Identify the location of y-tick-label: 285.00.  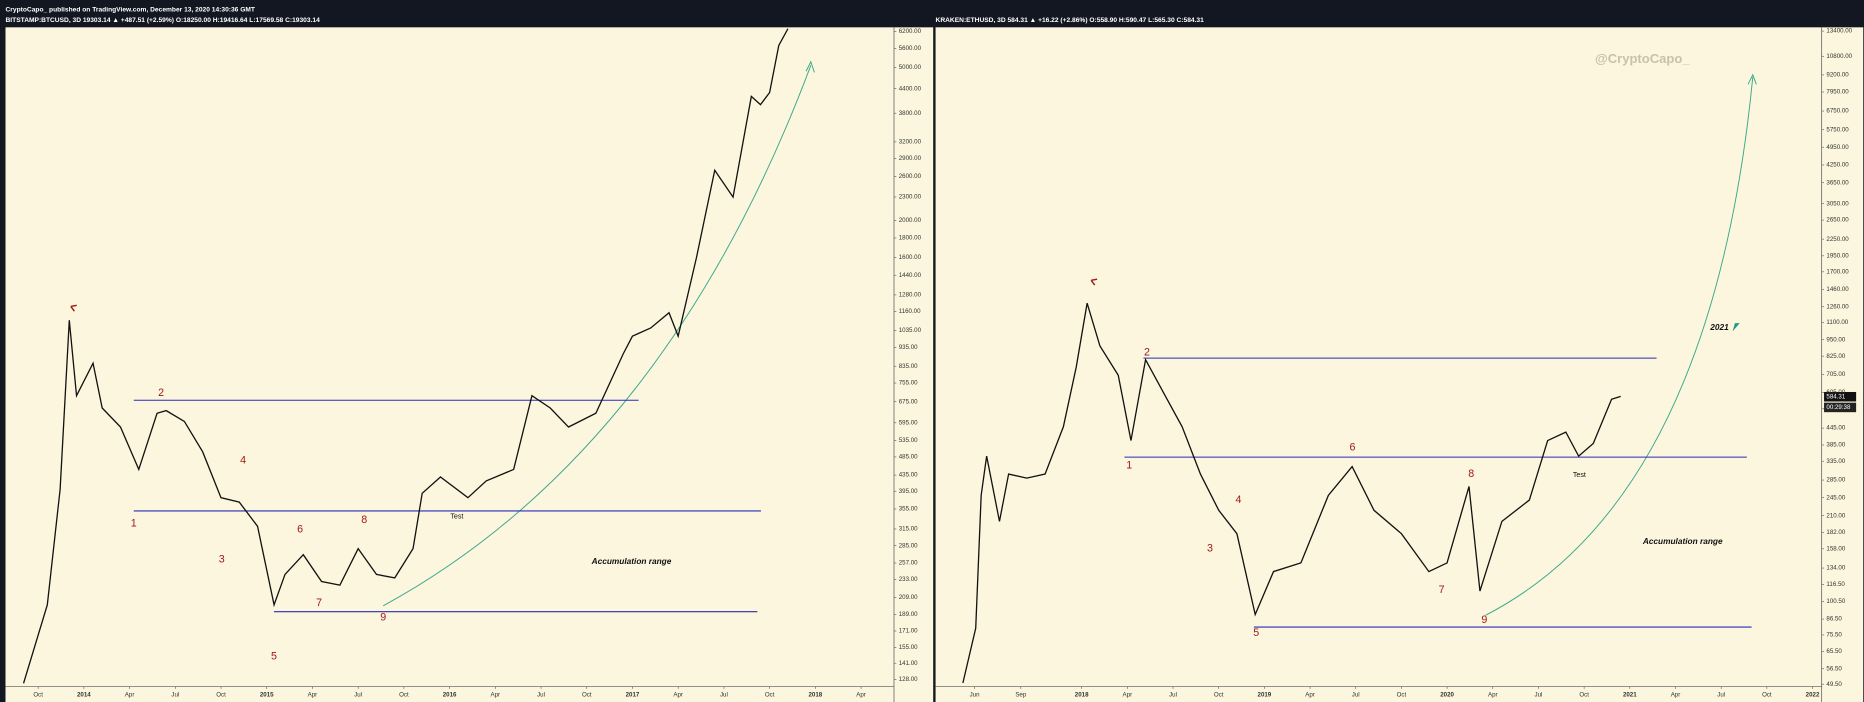
(908, 545).